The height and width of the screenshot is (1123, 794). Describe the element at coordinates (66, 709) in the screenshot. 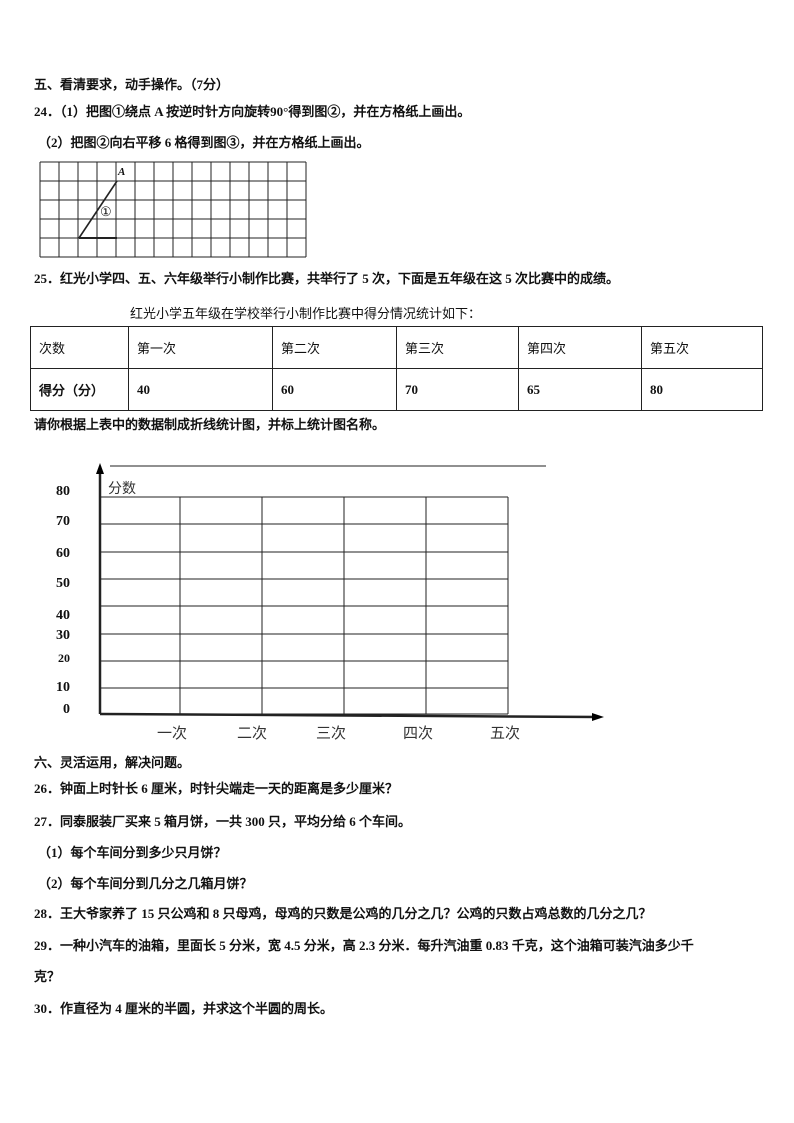

I see `y-tick-label: 0` at that location.